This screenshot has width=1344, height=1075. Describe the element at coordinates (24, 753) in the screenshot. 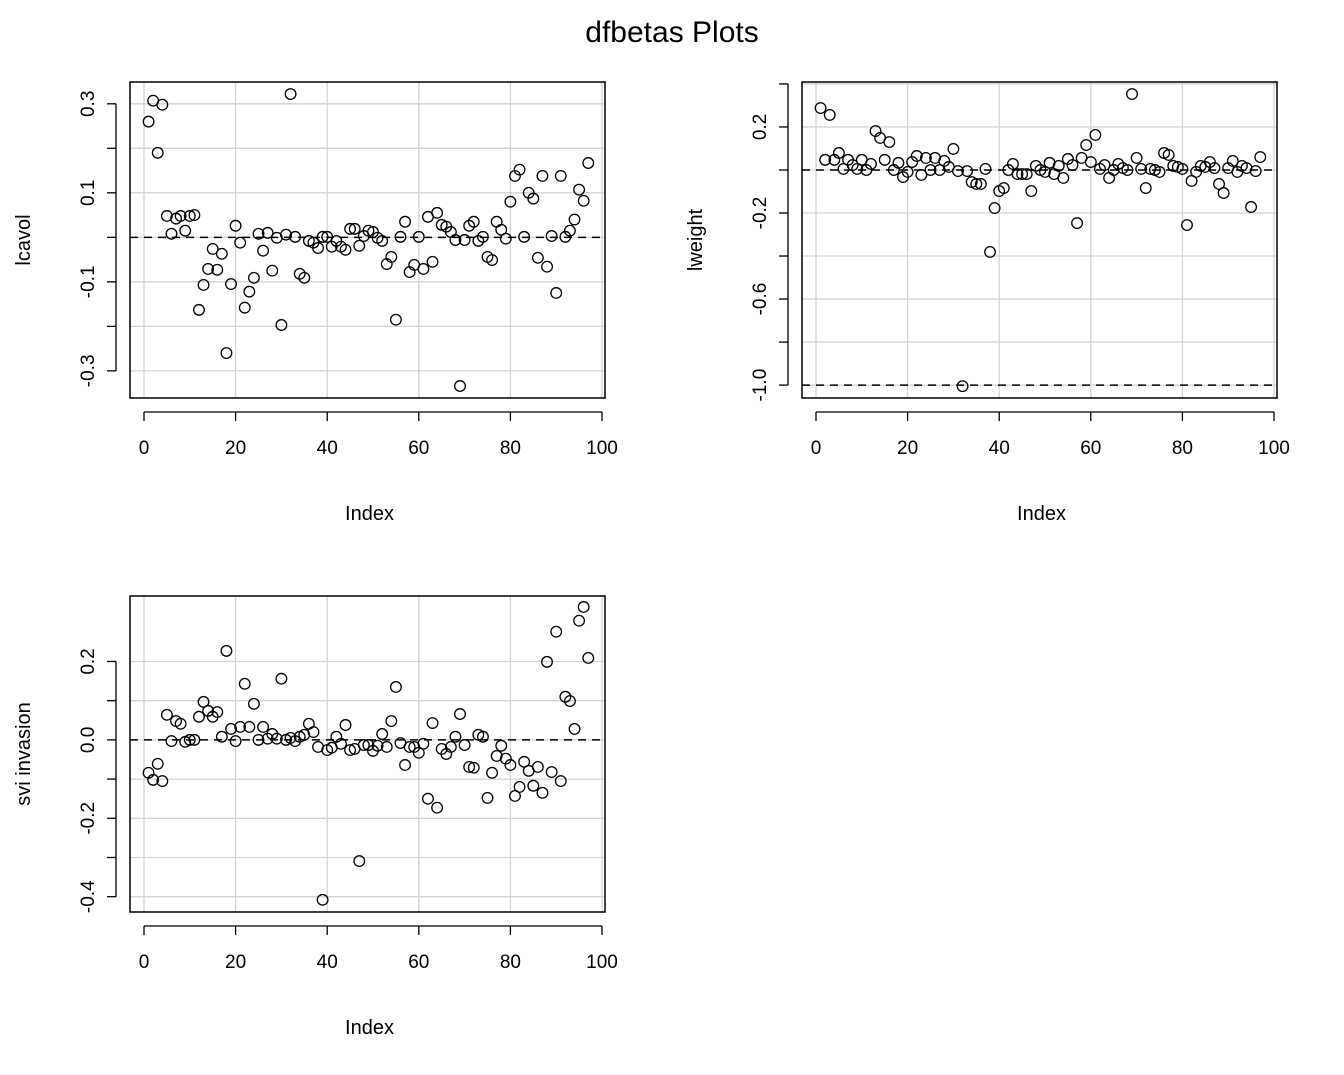

I see `y-axis-label: svi invasion` at that location.